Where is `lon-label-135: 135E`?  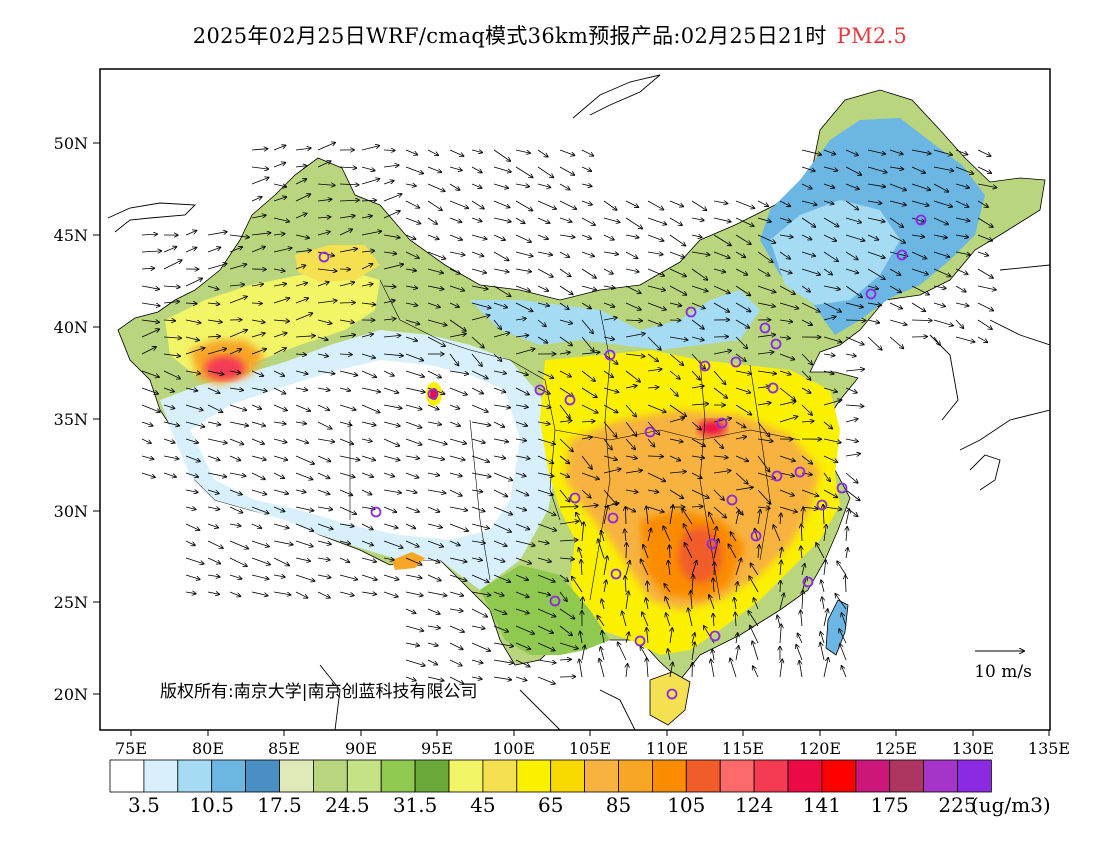 lon-label-135: 135E is located at coordinates (1049, 748).